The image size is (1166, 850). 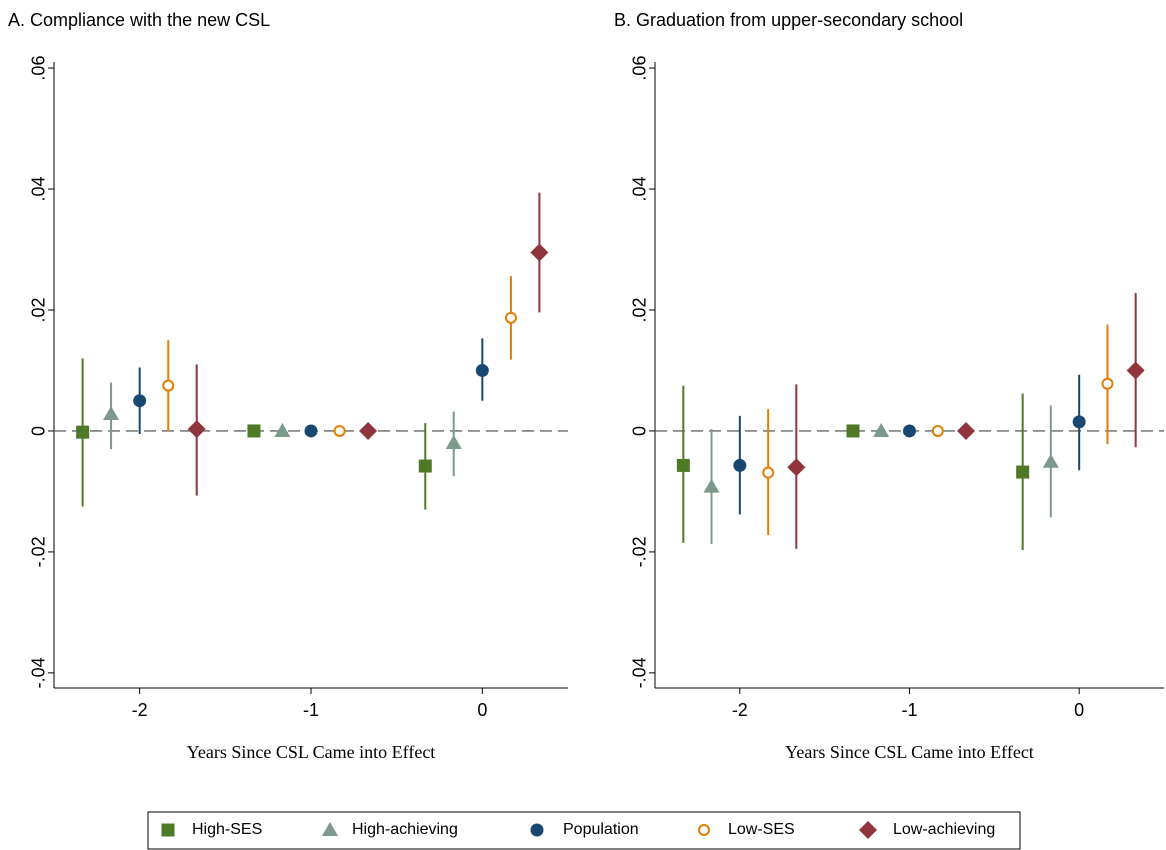 I want to click on legend-label: Low-SES, so click(x=761, y=829).